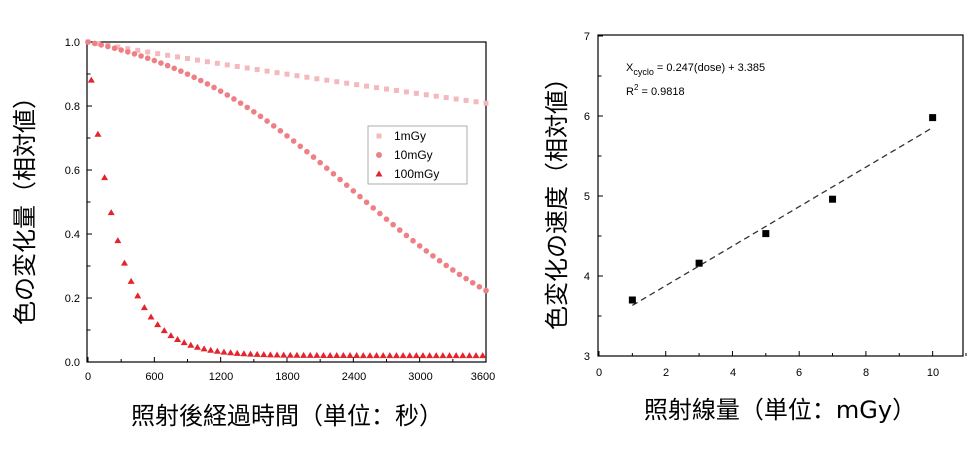  What do you see at coordinates (88, 377) in the screenshot?
I see `left-x-tick-label: 0` at bounding box center [88, 377].